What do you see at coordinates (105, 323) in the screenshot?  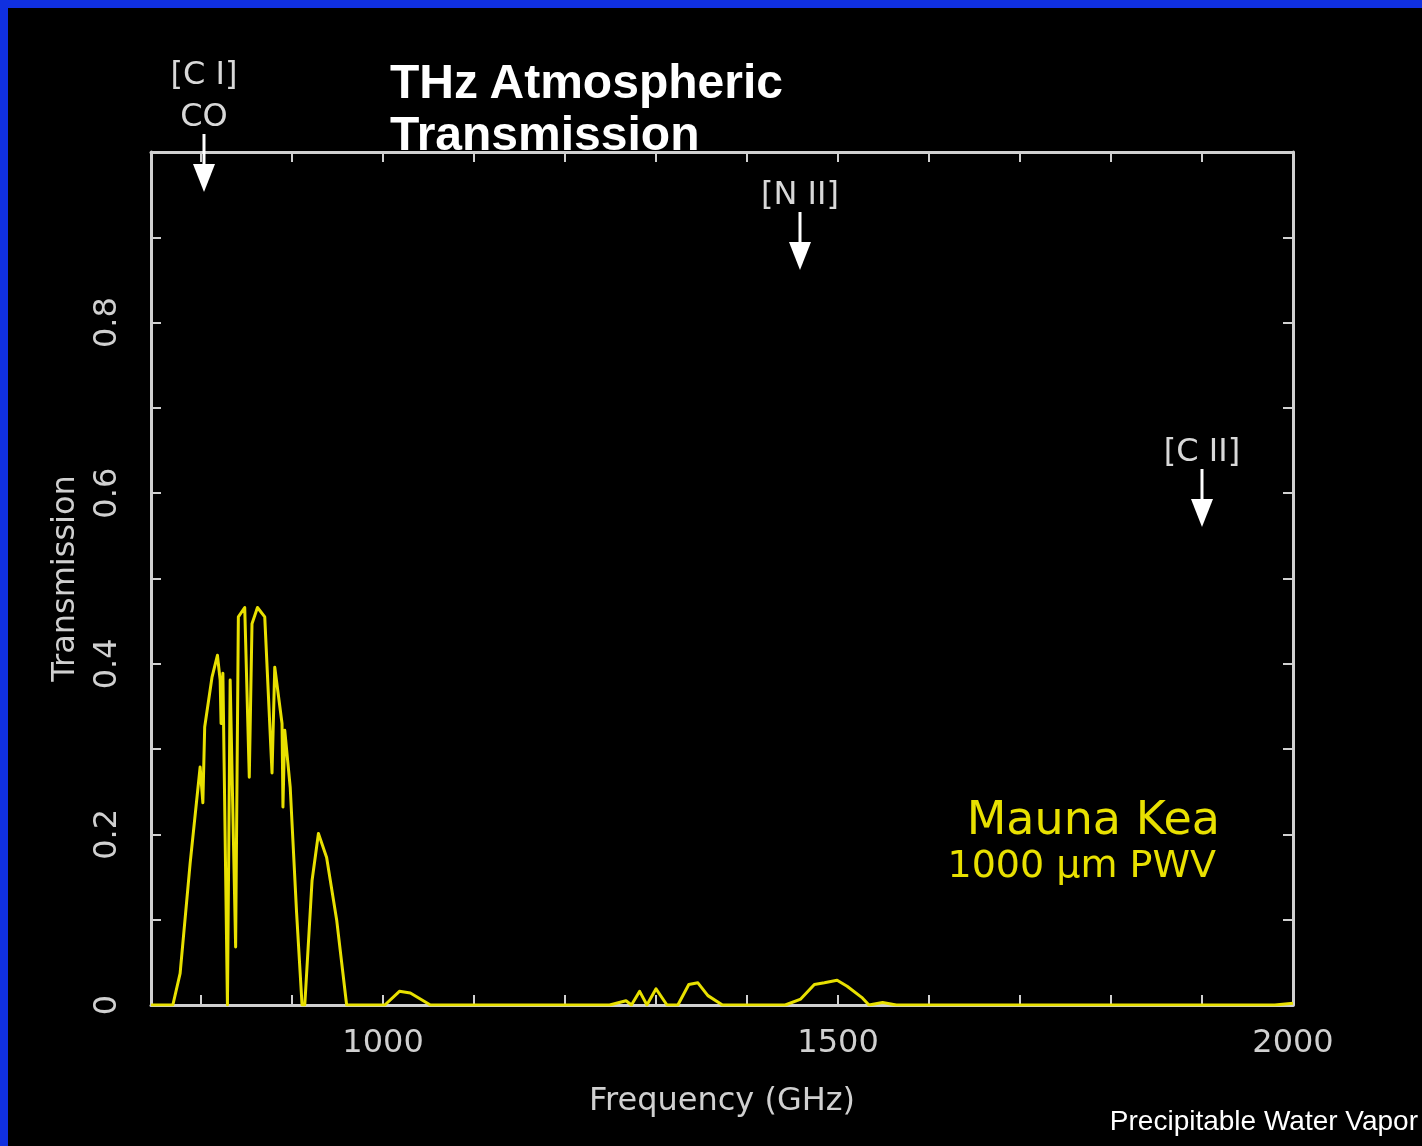 I see `y-tick-label: 0.8` at bounding box center [105, 323].